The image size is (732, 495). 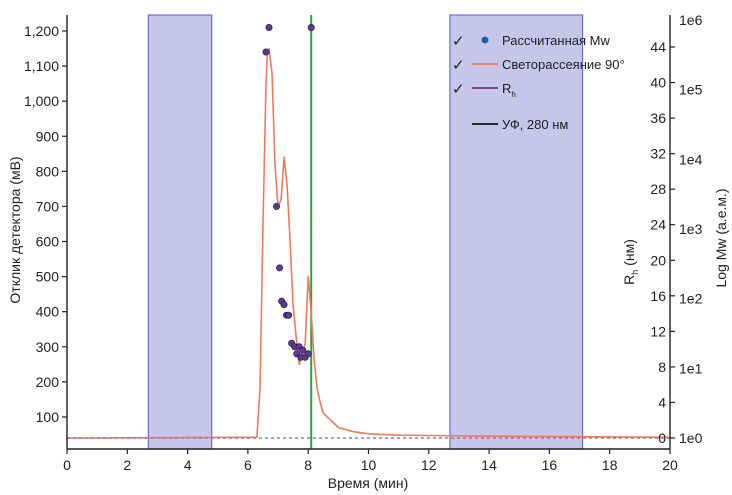 What do you see at coordinates (658, 331) in the screenshot?
I see `y-rh-tick-label: 12` at bounding box center [658, 331].